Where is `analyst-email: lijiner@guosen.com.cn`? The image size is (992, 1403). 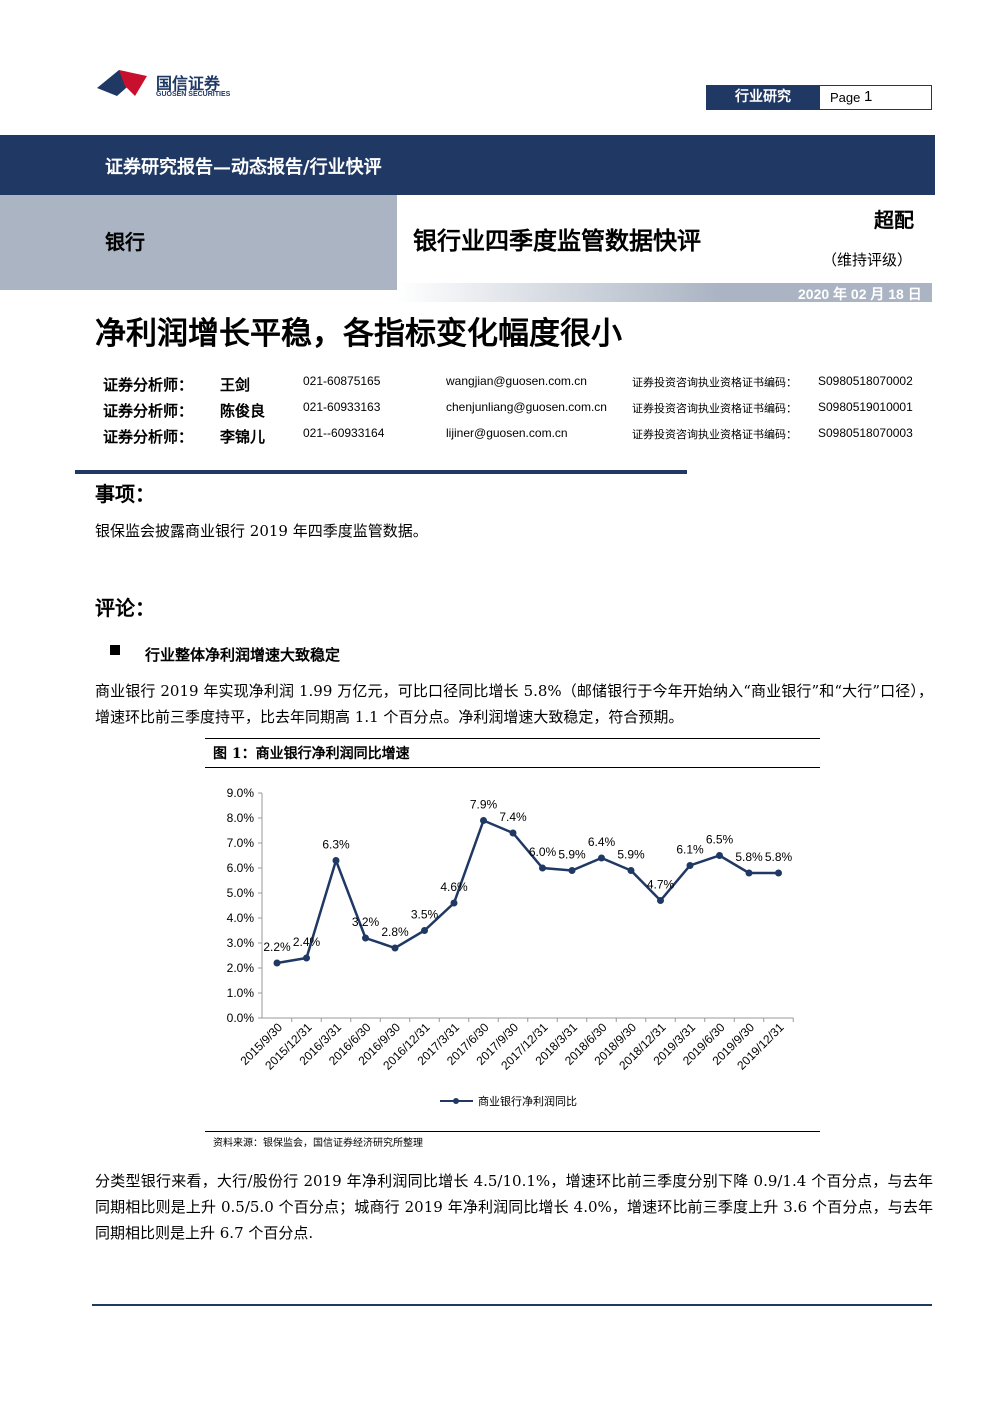 analyst-email: lijiner@guosen.com.cn is located at coordinates (507, 433).